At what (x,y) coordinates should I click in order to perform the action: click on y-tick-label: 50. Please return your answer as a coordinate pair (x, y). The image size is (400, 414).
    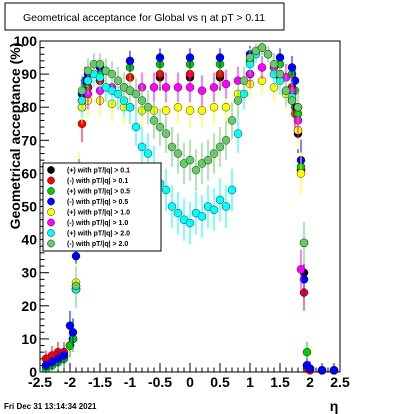
    Looking at the image, I should click on (29, 207).